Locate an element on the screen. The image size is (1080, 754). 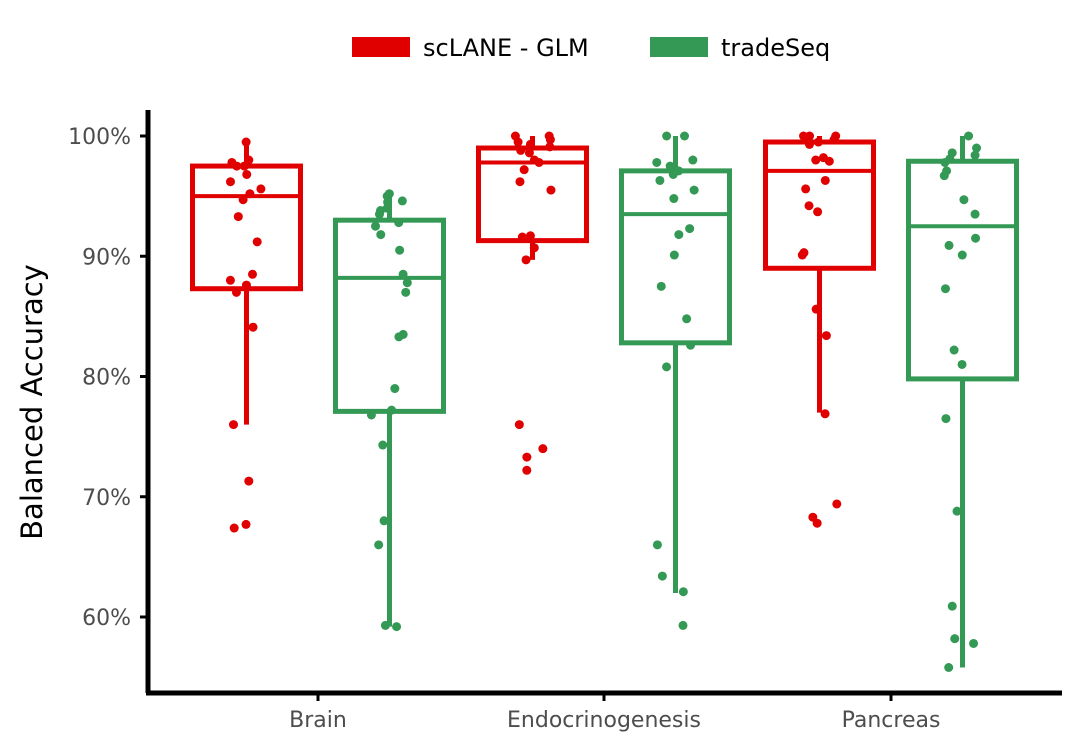
legend-item: scLANE - GLM is located at coordinates (470, 48).